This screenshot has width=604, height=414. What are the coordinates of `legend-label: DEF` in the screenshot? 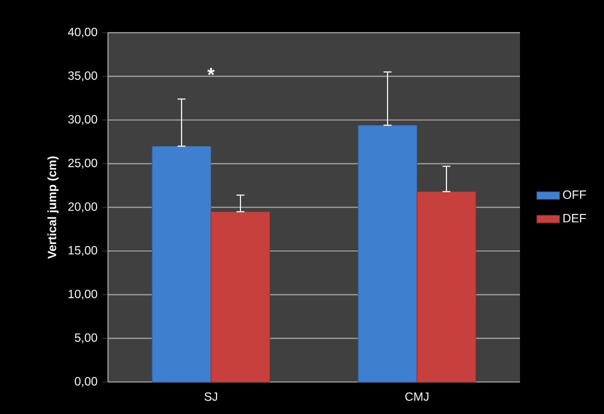 It's located at (574, 218).